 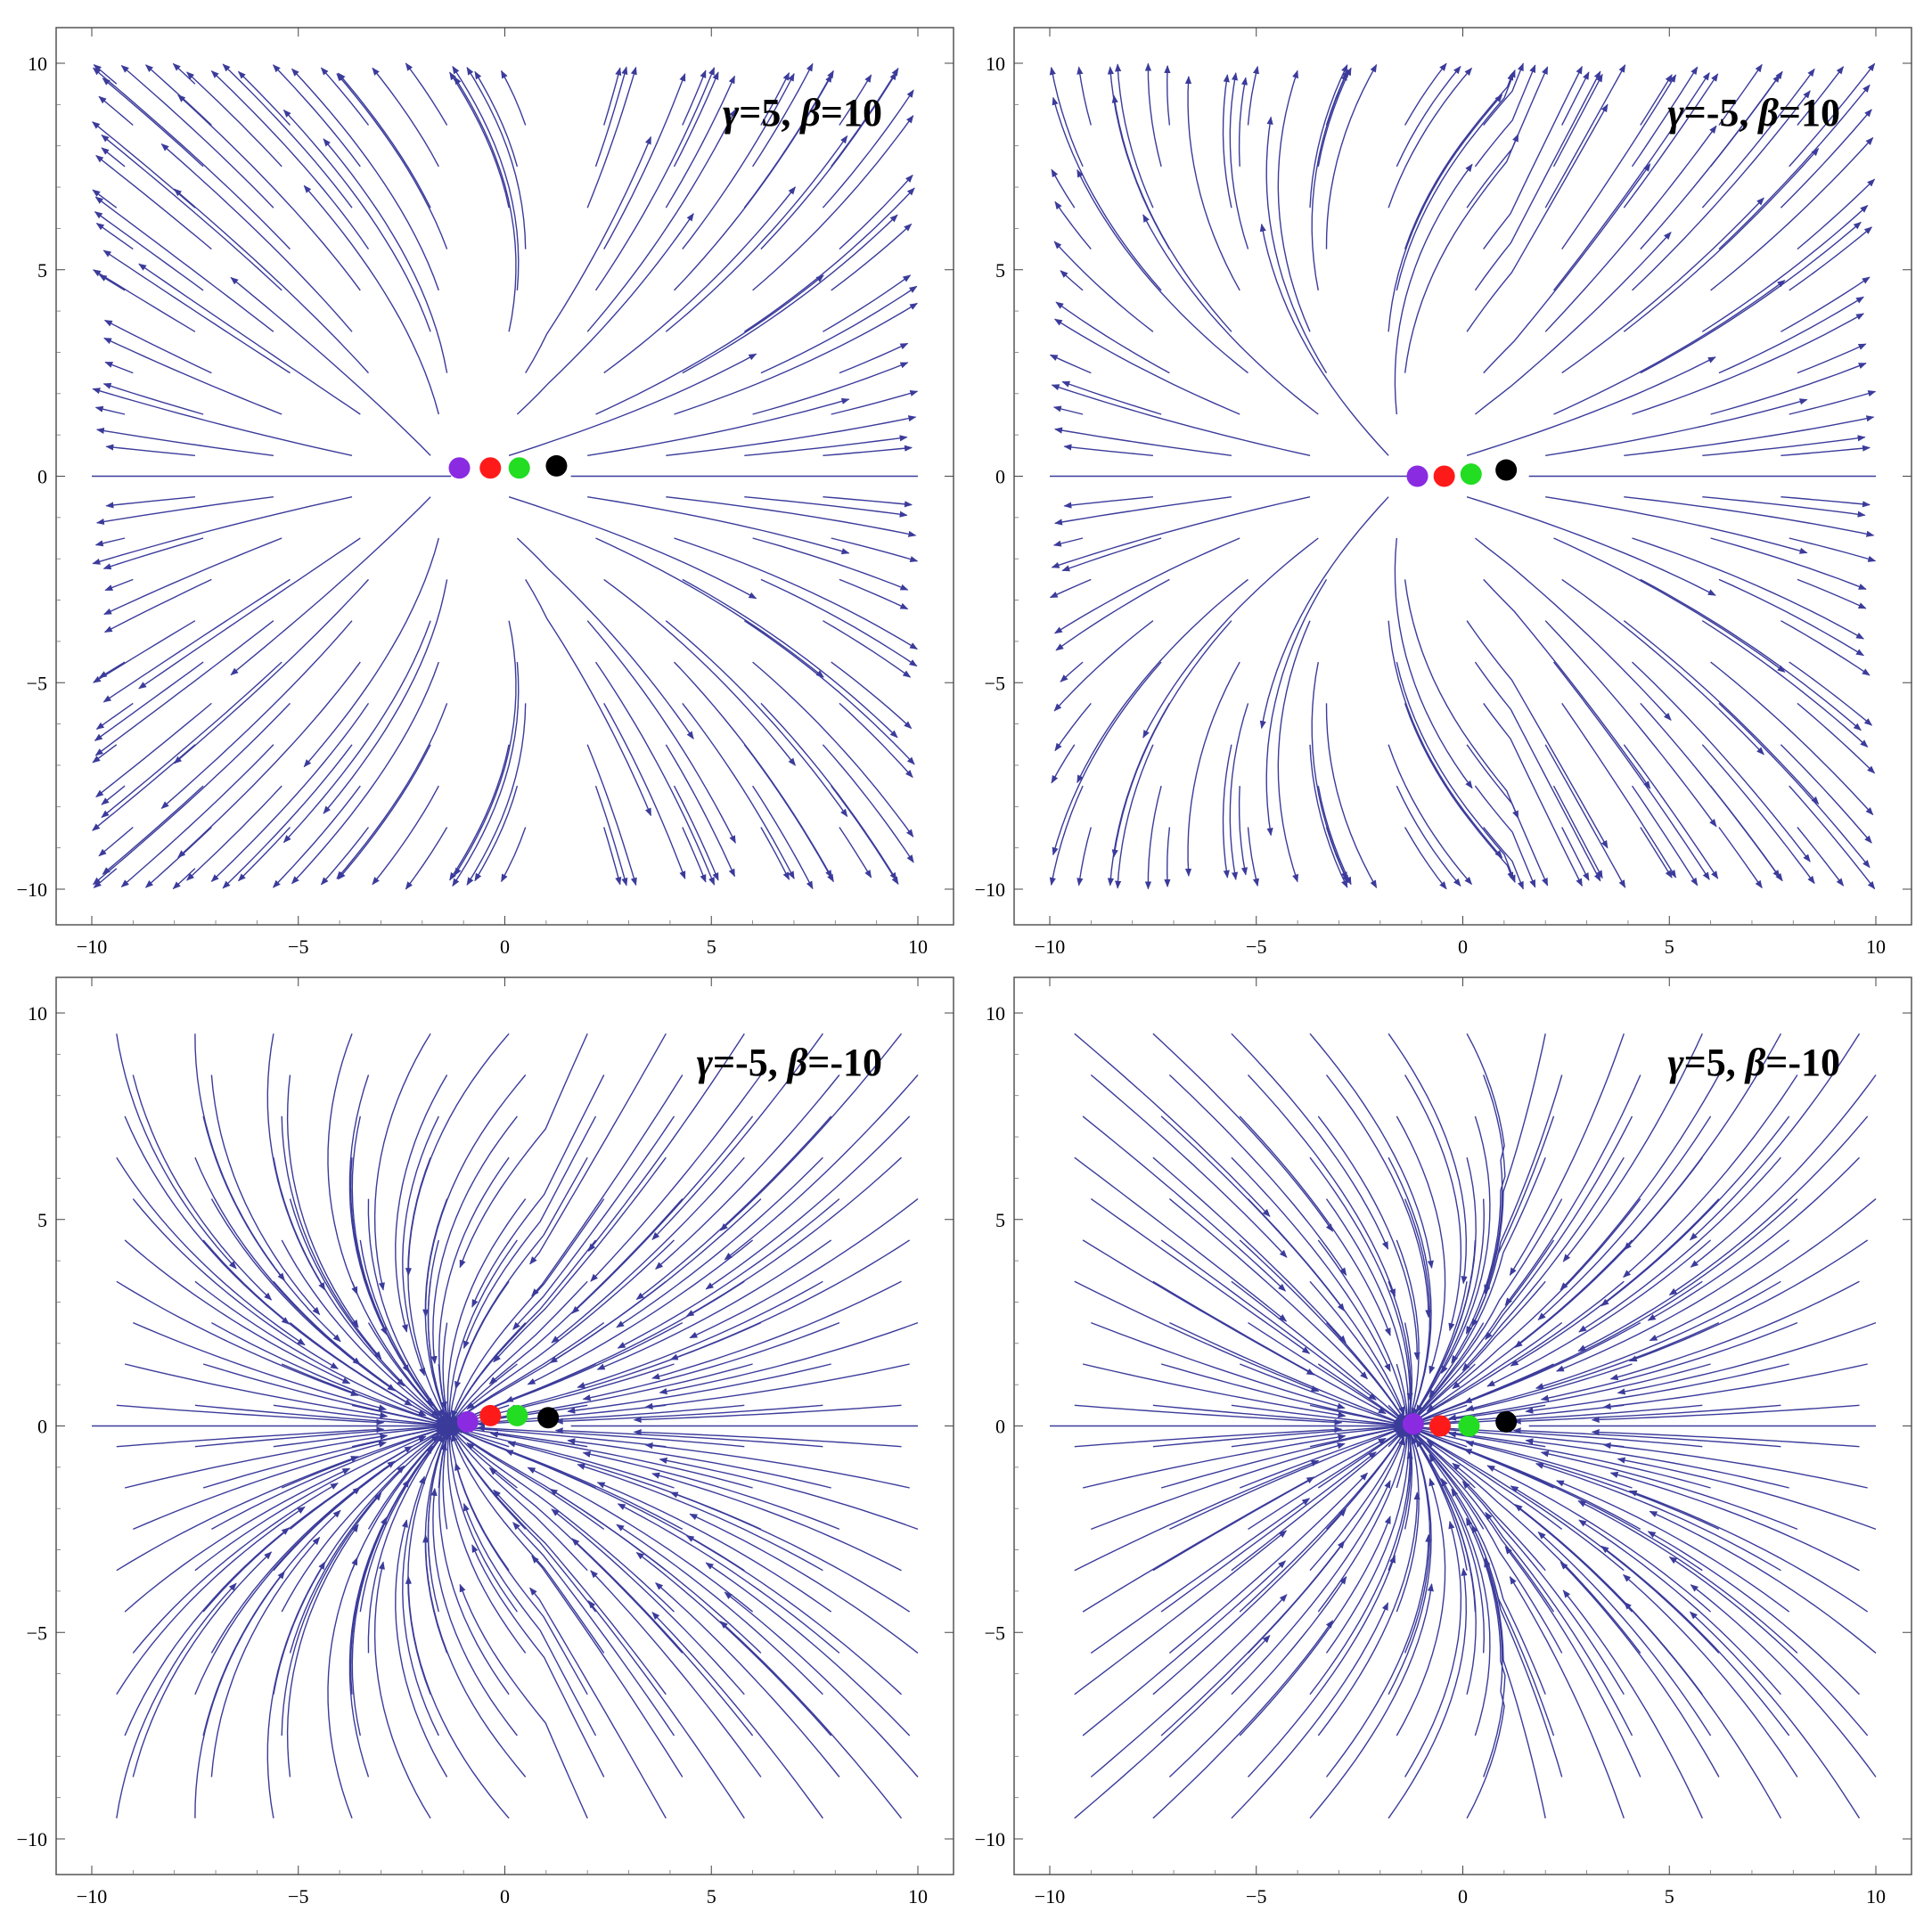 What do you see at coordinates (37, 1013) in the screenshot?
I see `y-tick-label: 10` at bounding box center [37, 1013].